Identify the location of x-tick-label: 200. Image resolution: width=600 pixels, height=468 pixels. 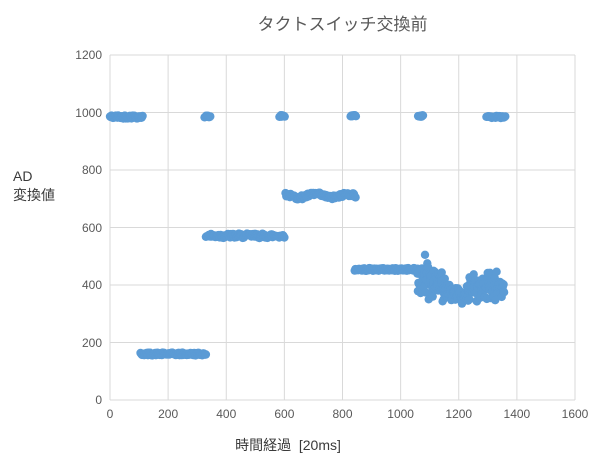
(168, 414).